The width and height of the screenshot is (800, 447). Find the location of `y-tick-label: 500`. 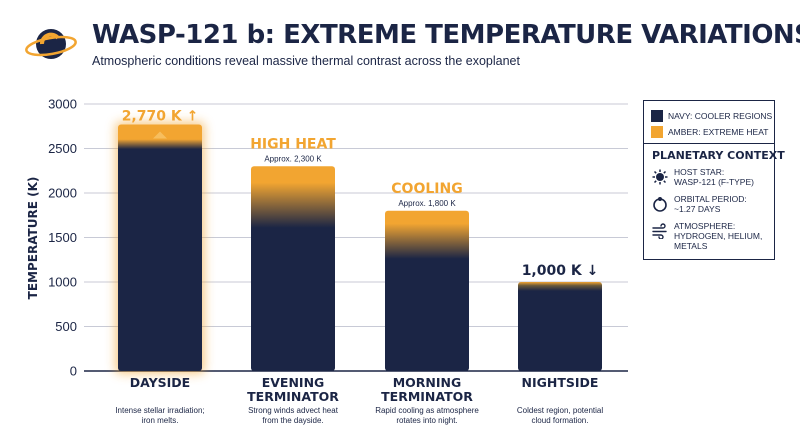

y-tick-label: 500 is located at coordinates (66, 326).